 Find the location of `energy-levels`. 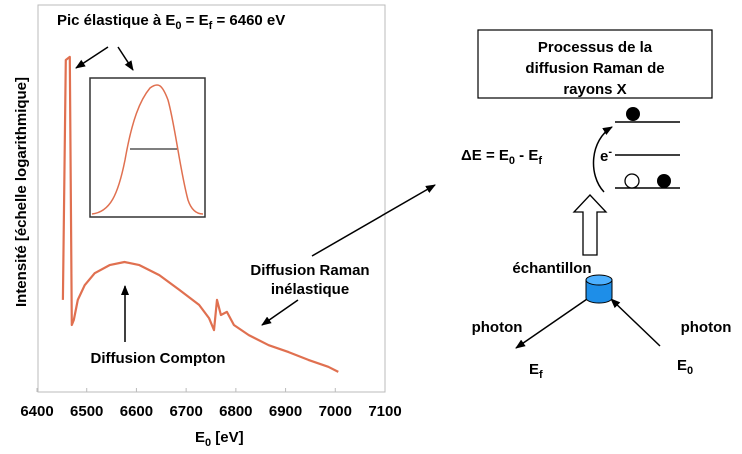

energy-levels is located at coordinates (647, 155).